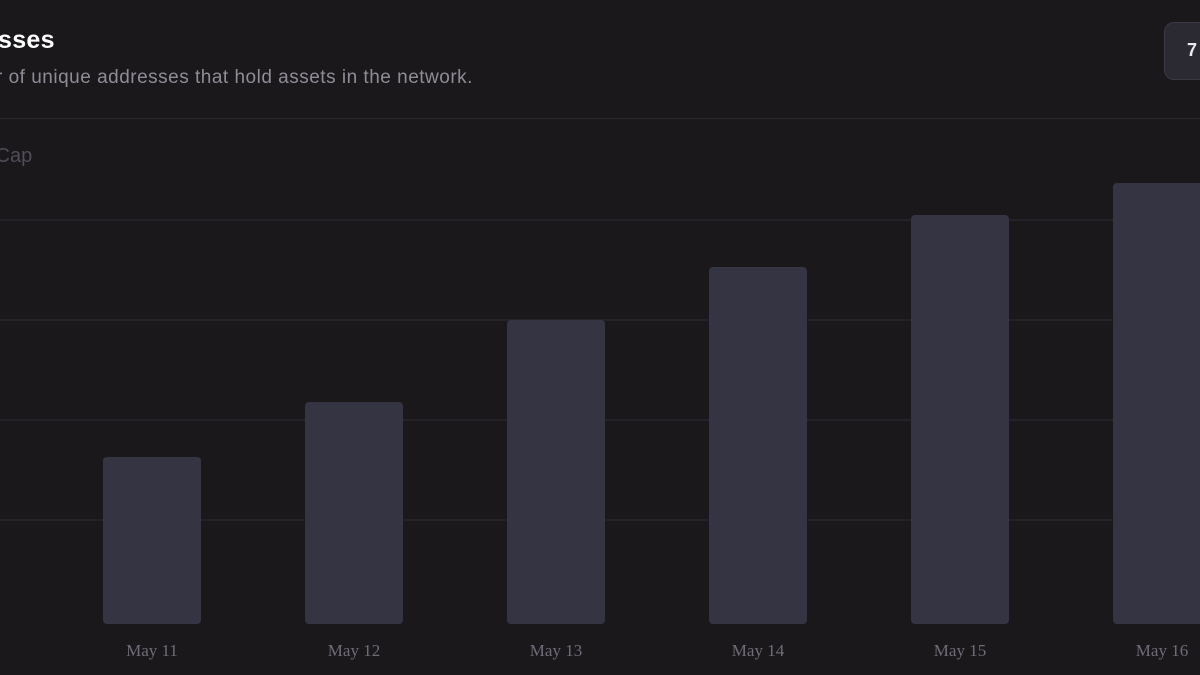 The width and height of the screenshot is (1200, 675). What do you see at coordinates (556, 650) in the screenshot?
I see `x-tick-label: May 13` at bounding box center [556, 650].